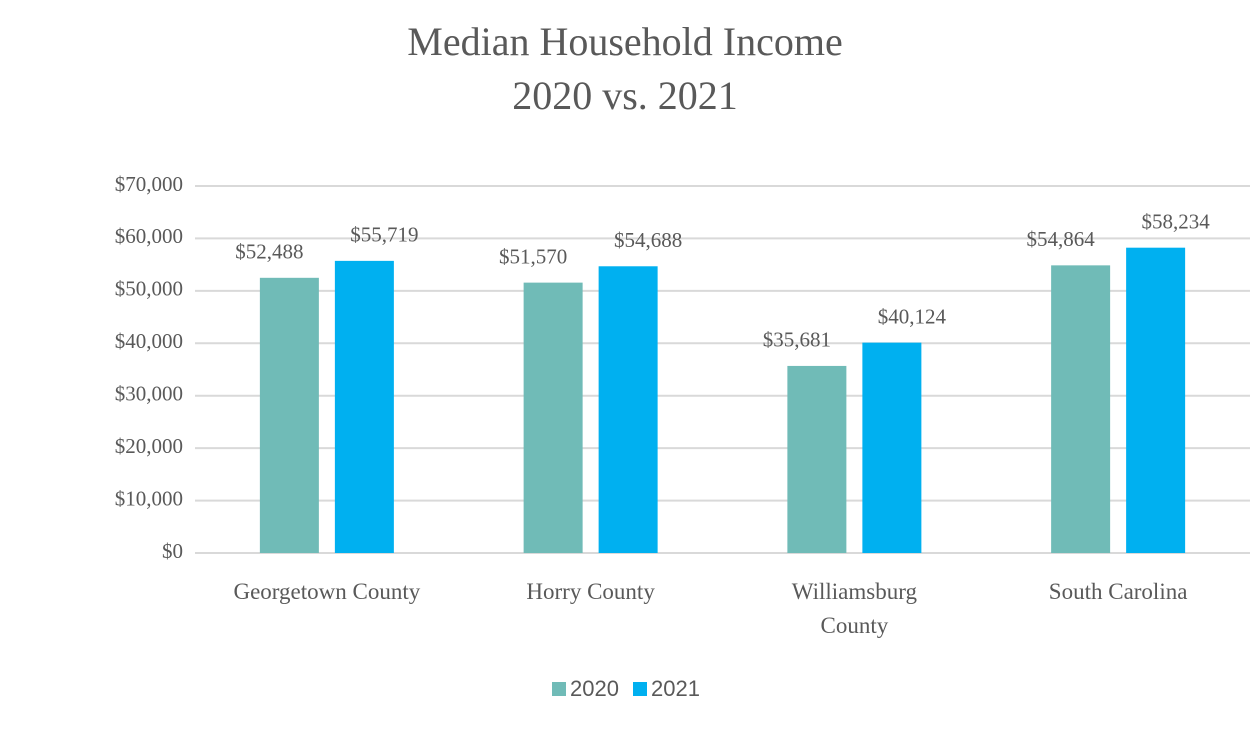 Image resolution: width=1252 pixels, height=736 pixels. Describe the element at coordinates (590, 591) in the screenshot. I see `x-tick-label: Horry County` at that location.